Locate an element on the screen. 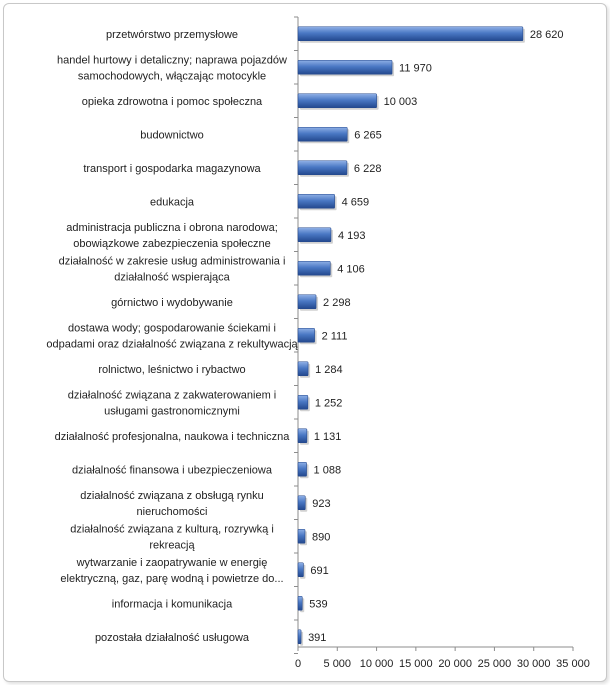 This screenshot has height=685, width=610. category-label: edukacja is located at coordinates (172, 202).